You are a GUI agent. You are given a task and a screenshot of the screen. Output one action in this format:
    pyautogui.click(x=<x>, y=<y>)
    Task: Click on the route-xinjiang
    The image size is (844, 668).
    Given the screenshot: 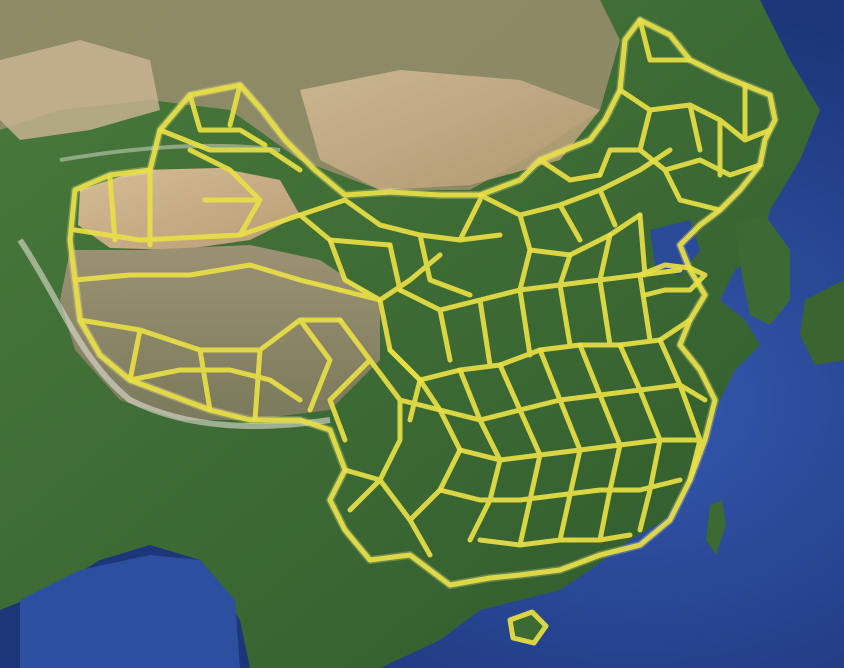 What is the action you would take?
    pyautogui.click(x=232, y=165)
    